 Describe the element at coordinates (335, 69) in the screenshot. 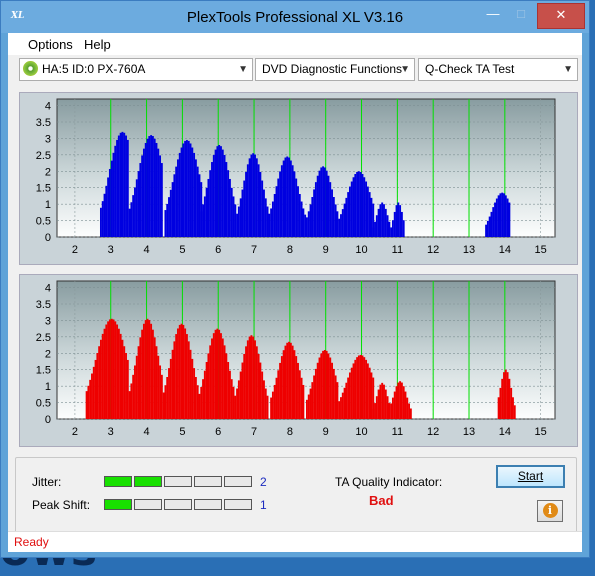

I see `function-select: DVD Diagnostic Functions ▼` at that location.